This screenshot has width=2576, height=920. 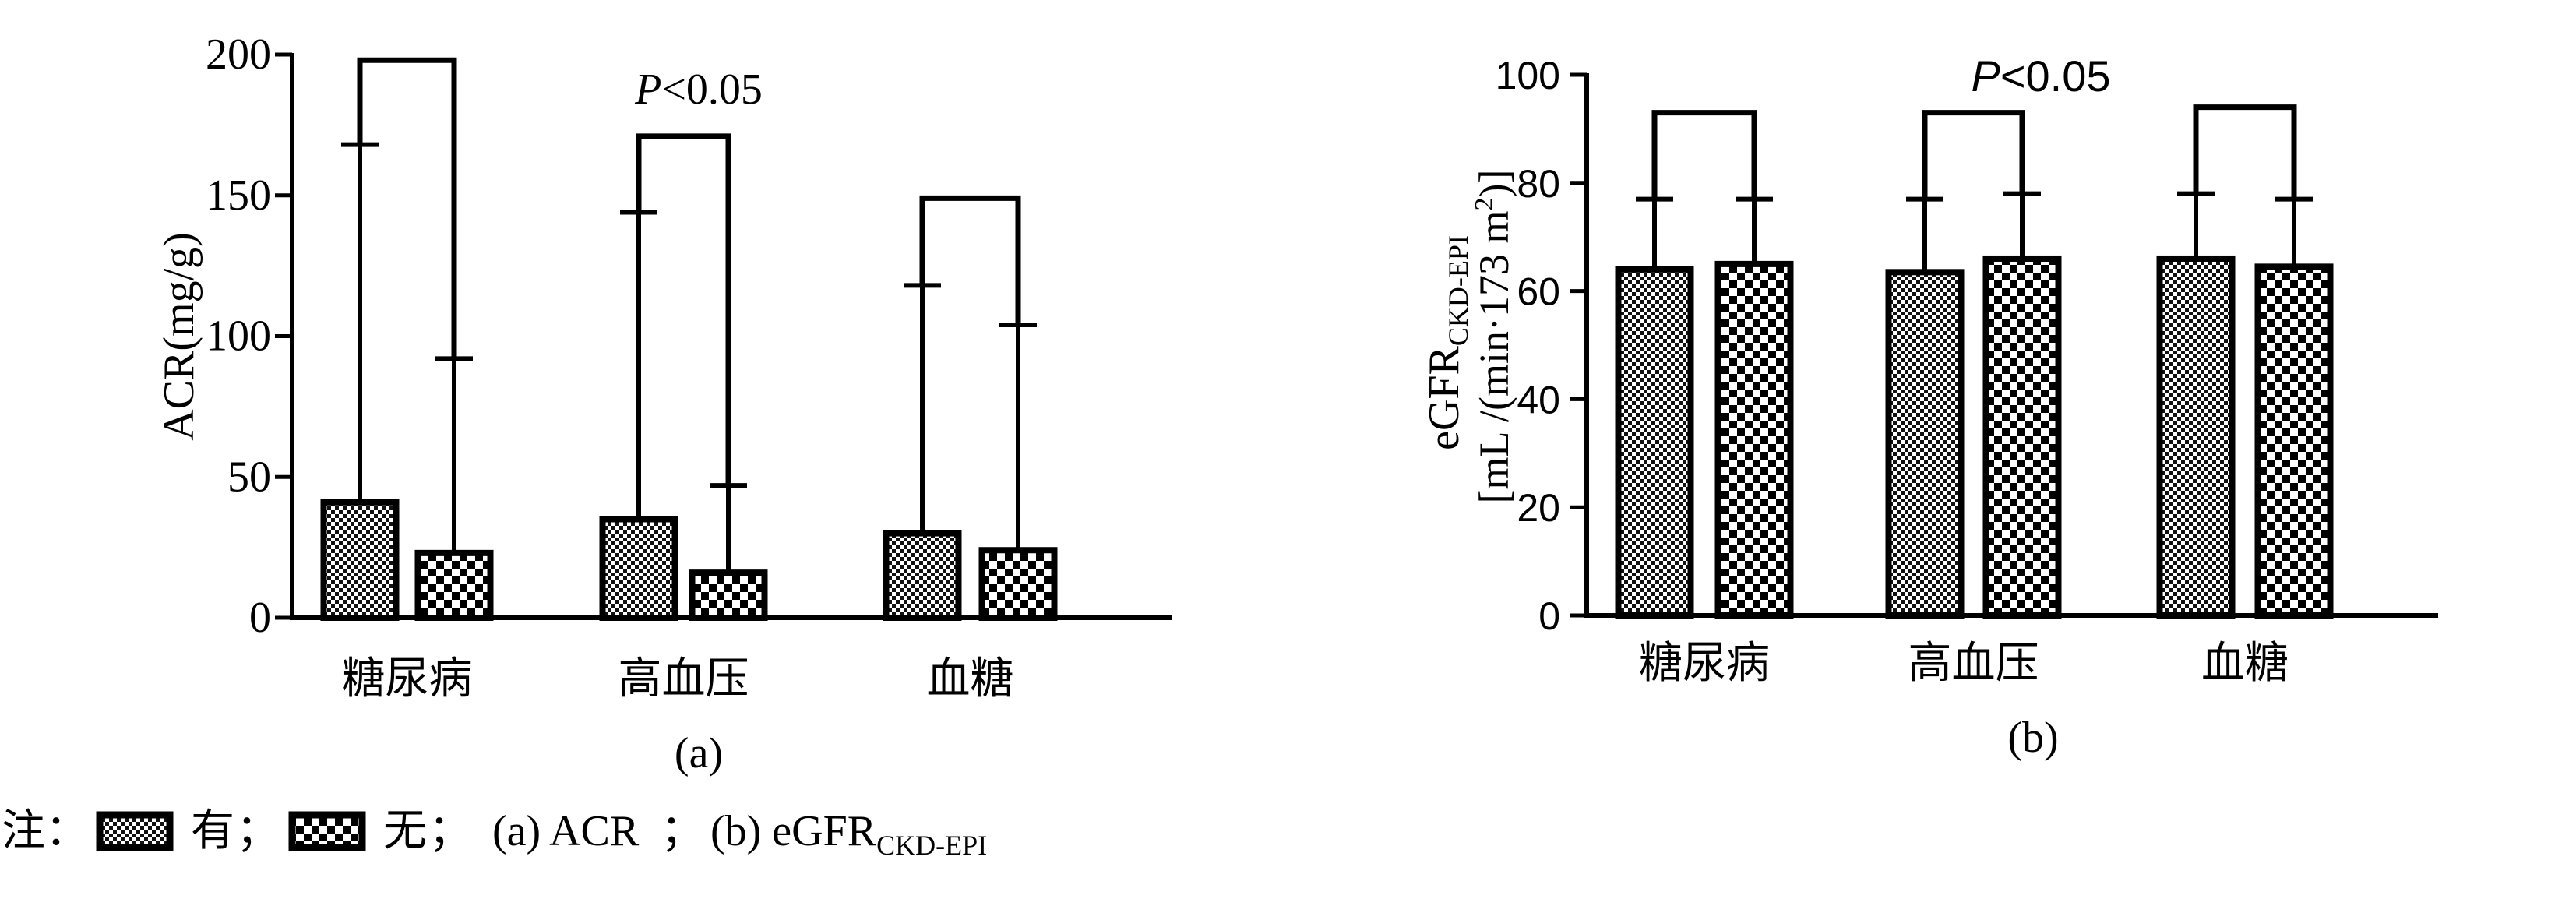 I want to click on legend-label-yes: 有, so click(x=212, y=831).